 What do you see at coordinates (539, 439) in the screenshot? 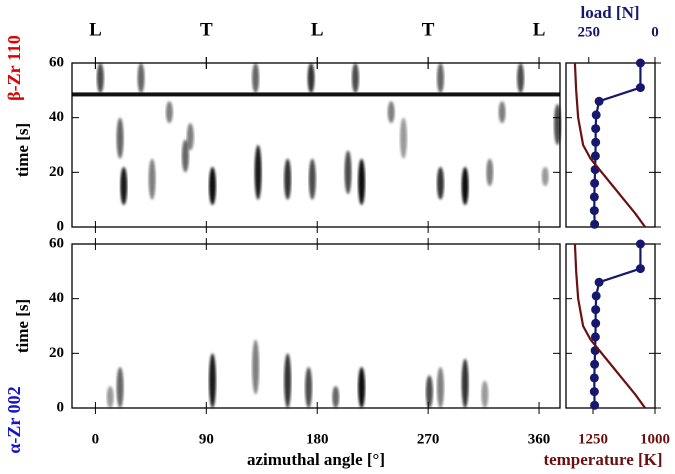
I see `x-tick-label: 360` at bounding box center [539, 439].